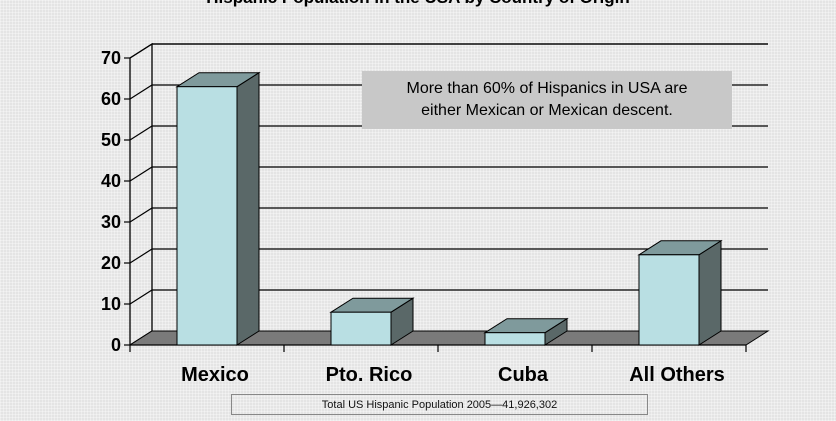 Image resolution: width=836 pixels, height=421 pixels. What do you see at coordinates (677, 375) in the screenshot?
I see `x-tick-label: All Others` at bounding box center [677, 375].